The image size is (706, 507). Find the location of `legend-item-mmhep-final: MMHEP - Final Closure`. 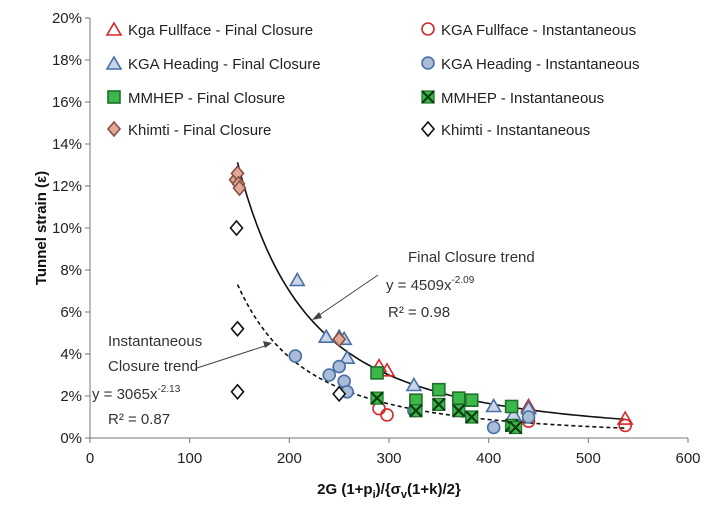

legend-item-mmhep-final: MMHEP - Final Closure is located at coordinates (196, 98).